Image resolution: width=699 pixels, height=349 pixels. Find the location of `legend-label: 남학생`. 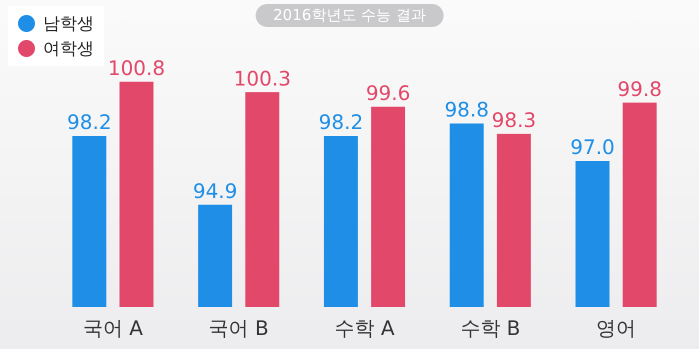

legend-label: 남학생 is located at coordinates (68, 24).